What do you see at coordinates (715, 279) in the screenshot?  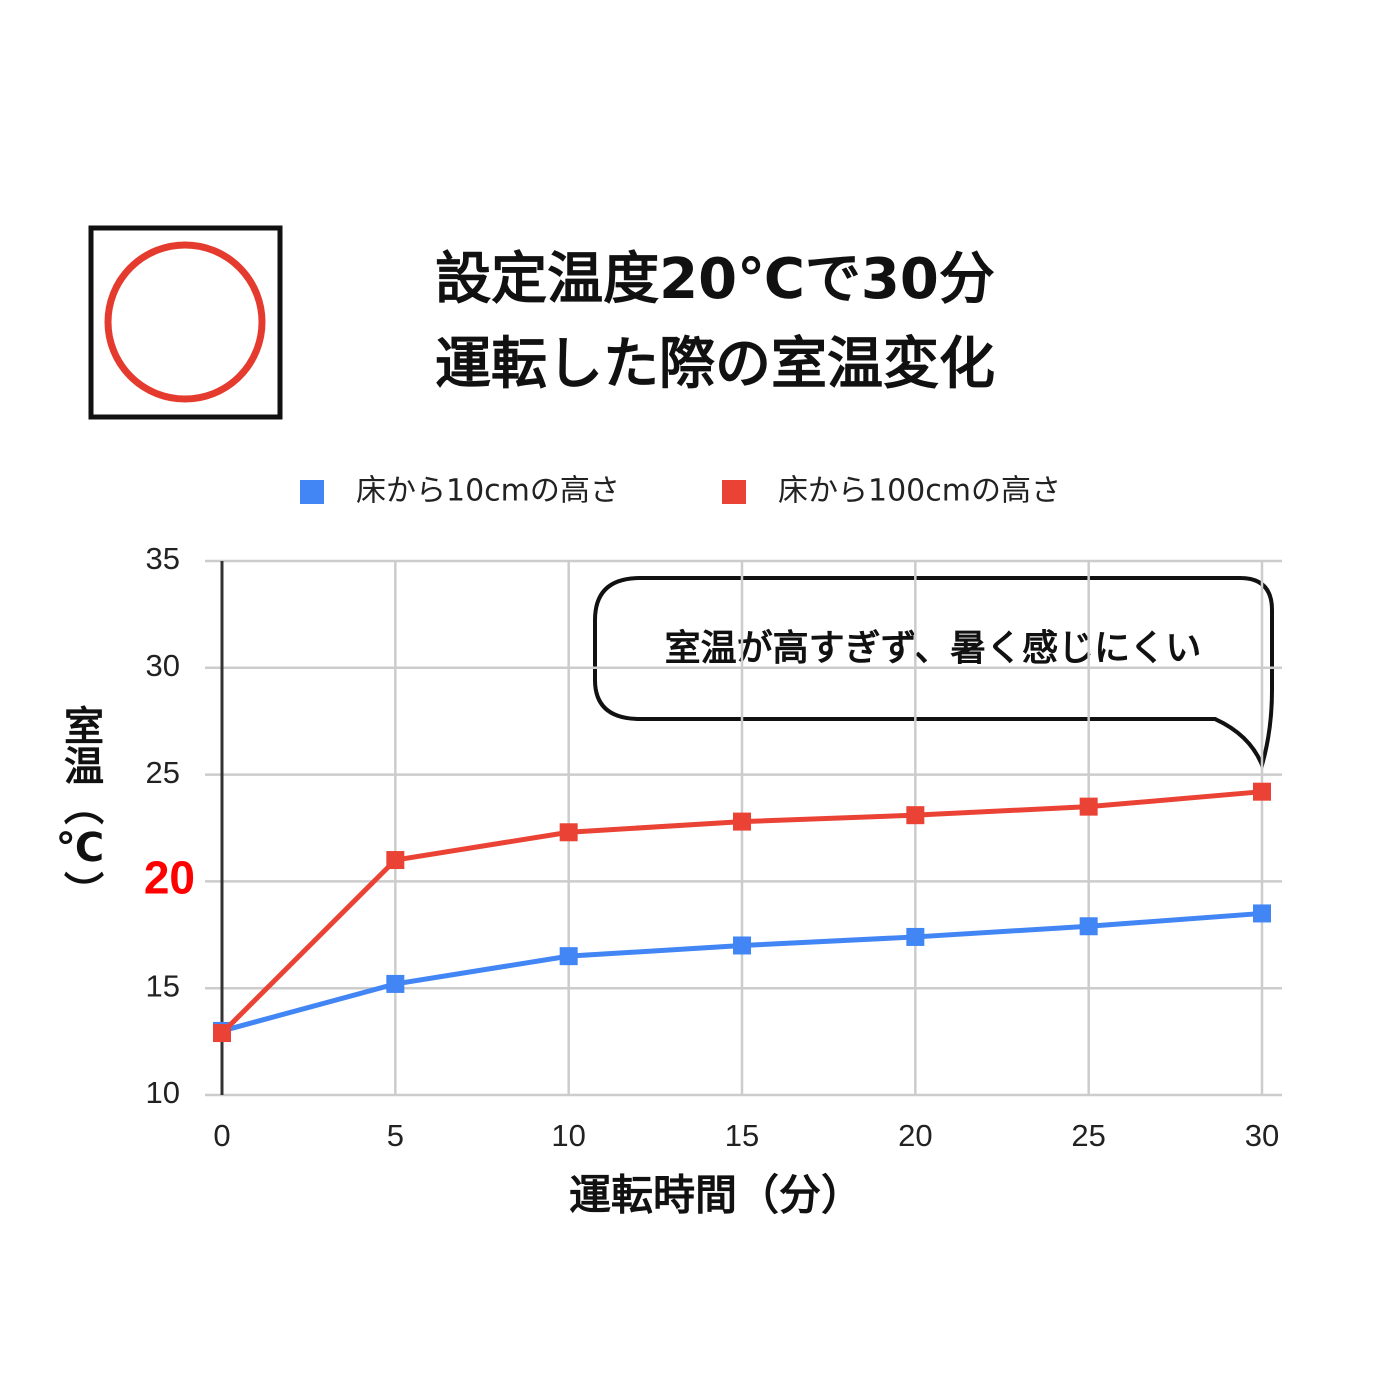 I see `chart-title: 設定温度20℃で30分` at bounding box center [715, 279].